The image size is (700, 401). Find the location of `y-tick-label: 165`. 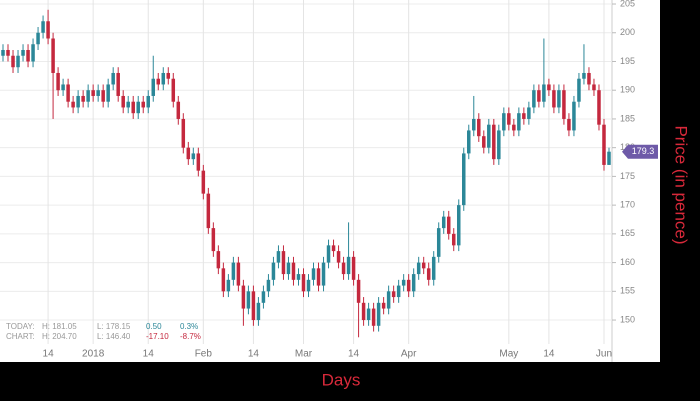

y-tick-label: 165 is located at coordinates (627, 233).